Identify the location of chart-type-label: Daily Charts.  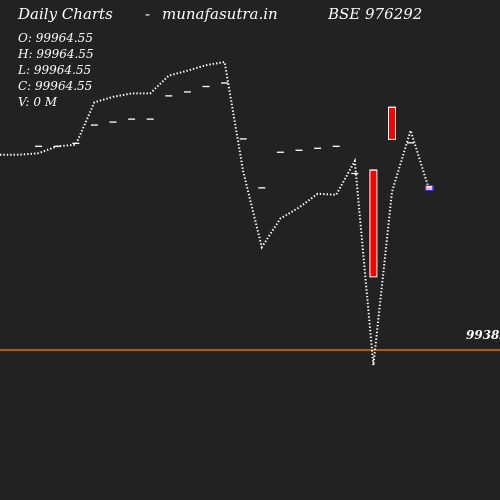
(65, 14).